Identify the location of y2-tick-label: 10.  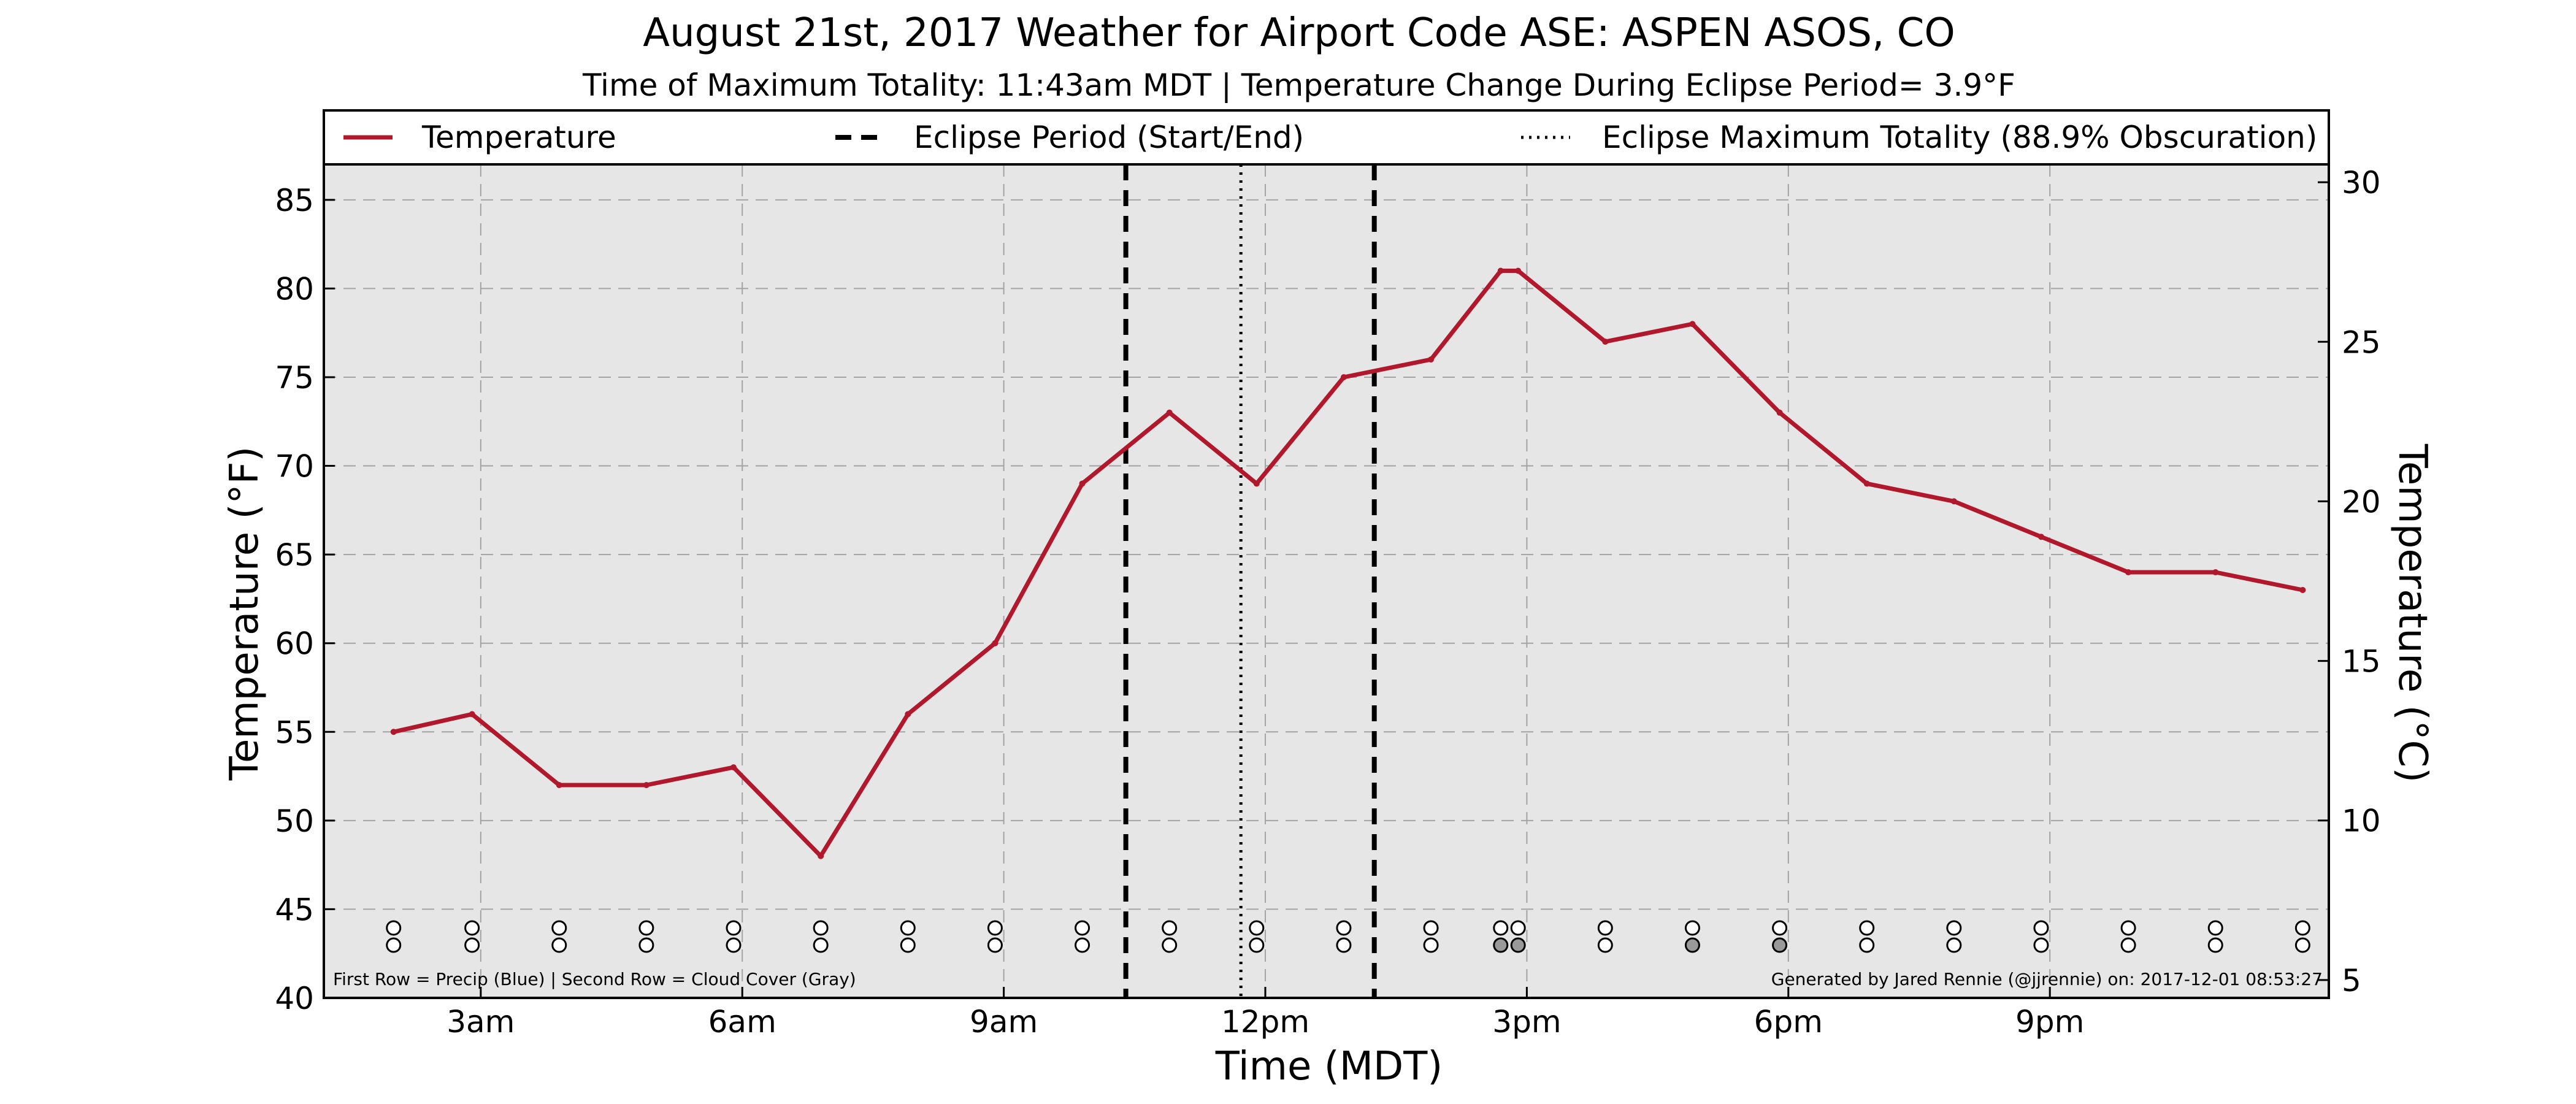
(2361, 821).